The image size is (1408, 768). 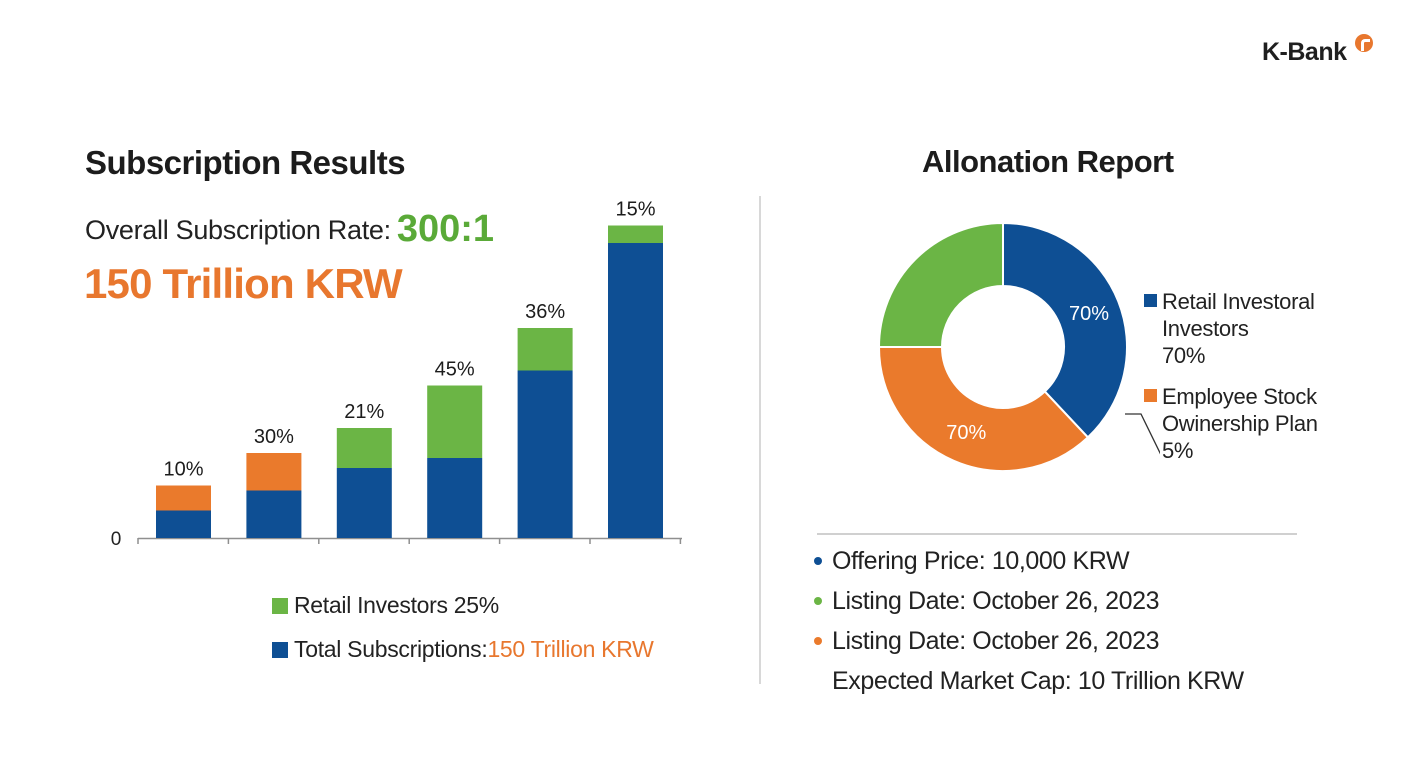 What do you see at coordinates (1304, 52) in the screenshot?
I see `logo-text: K-Bank` at bounding box center [1304, 52].